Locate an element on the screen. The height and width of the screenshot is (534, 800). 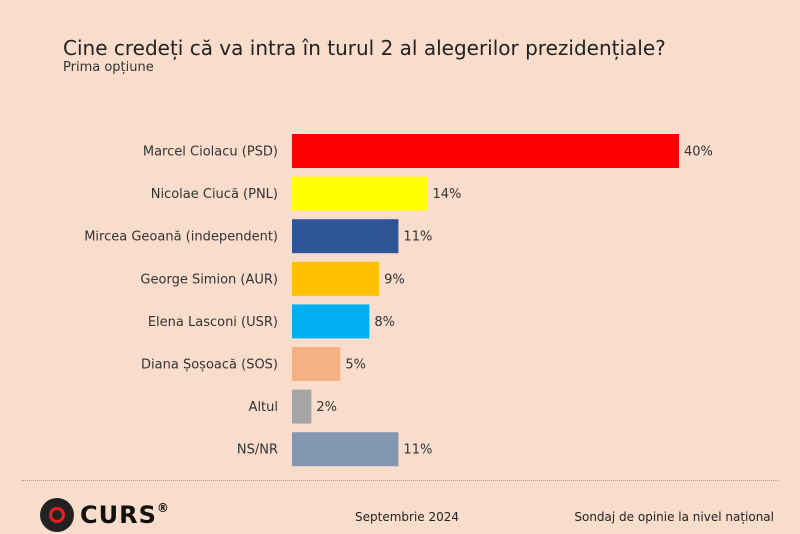
category-label: Elena Lasconi (USR) is located at coordinates (213, 322).